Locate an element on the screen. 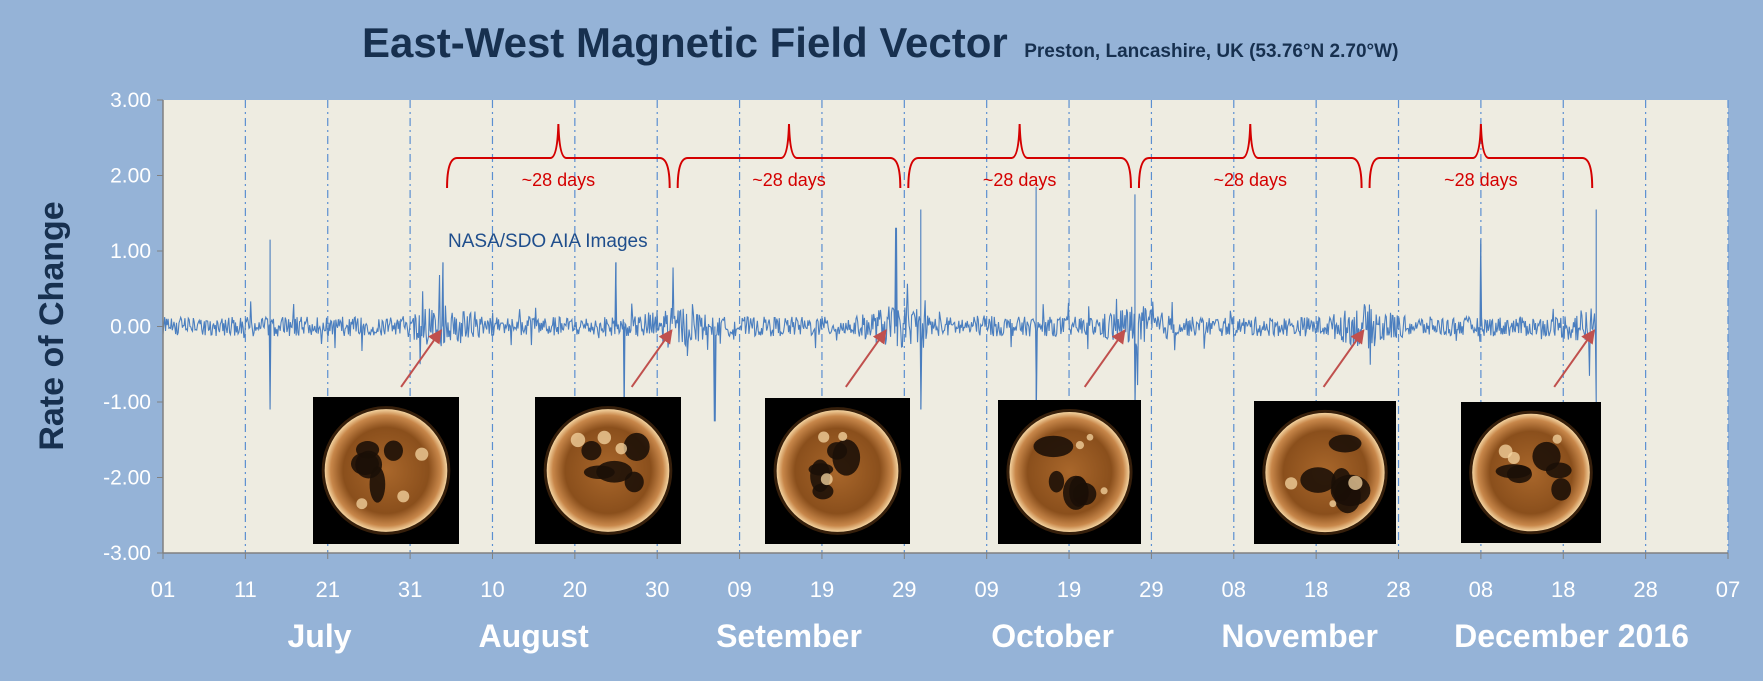 The width and height of the screenshot is (1763, 681). month-label: Setember is located at coordinates (789, 636).